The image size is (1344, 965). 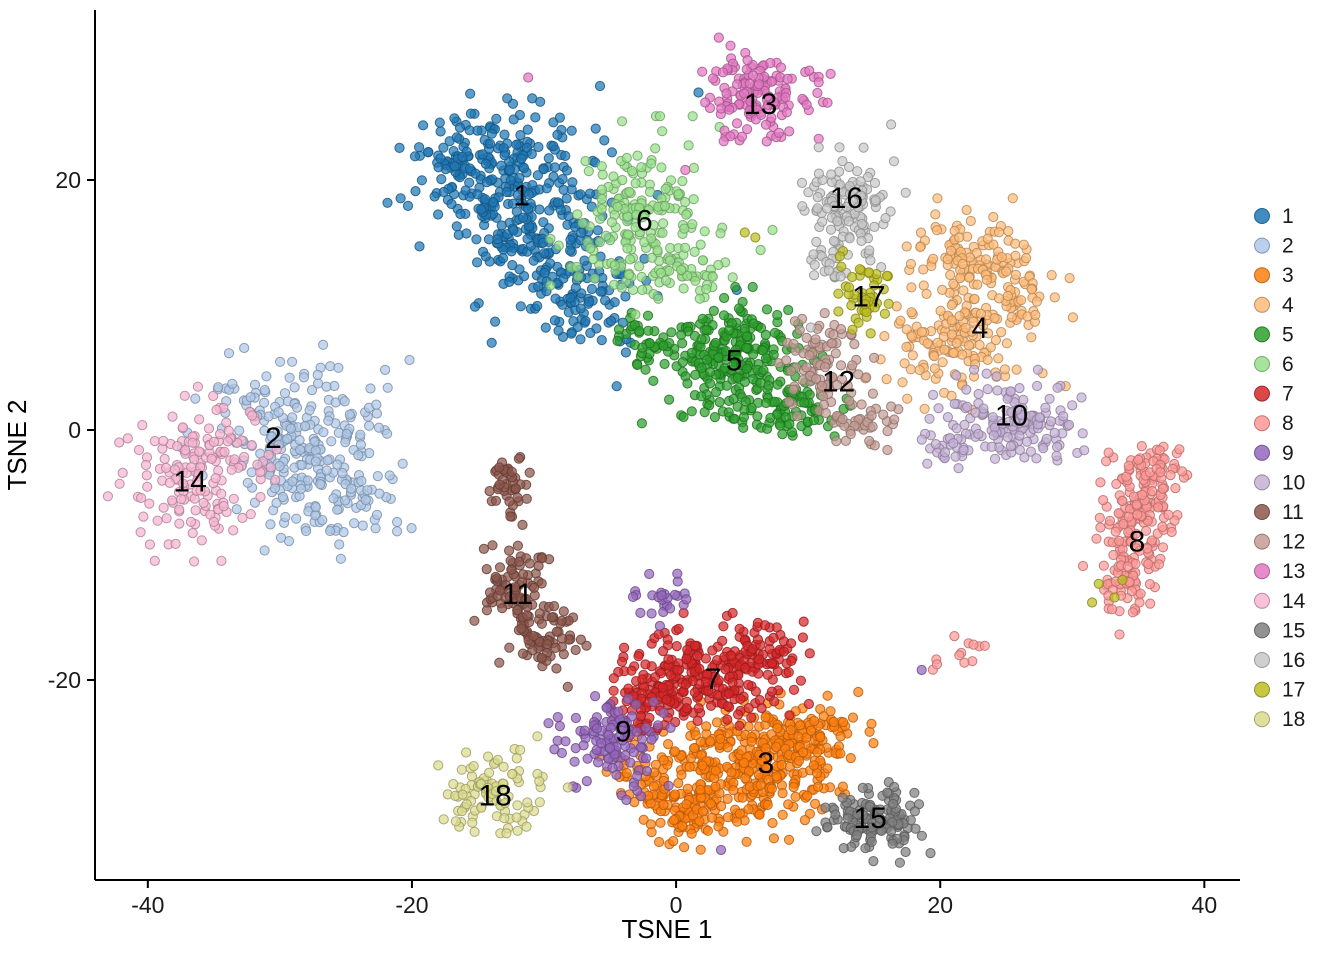 I want to click on legend-item-1: 1, so click(x=1274, y=216).